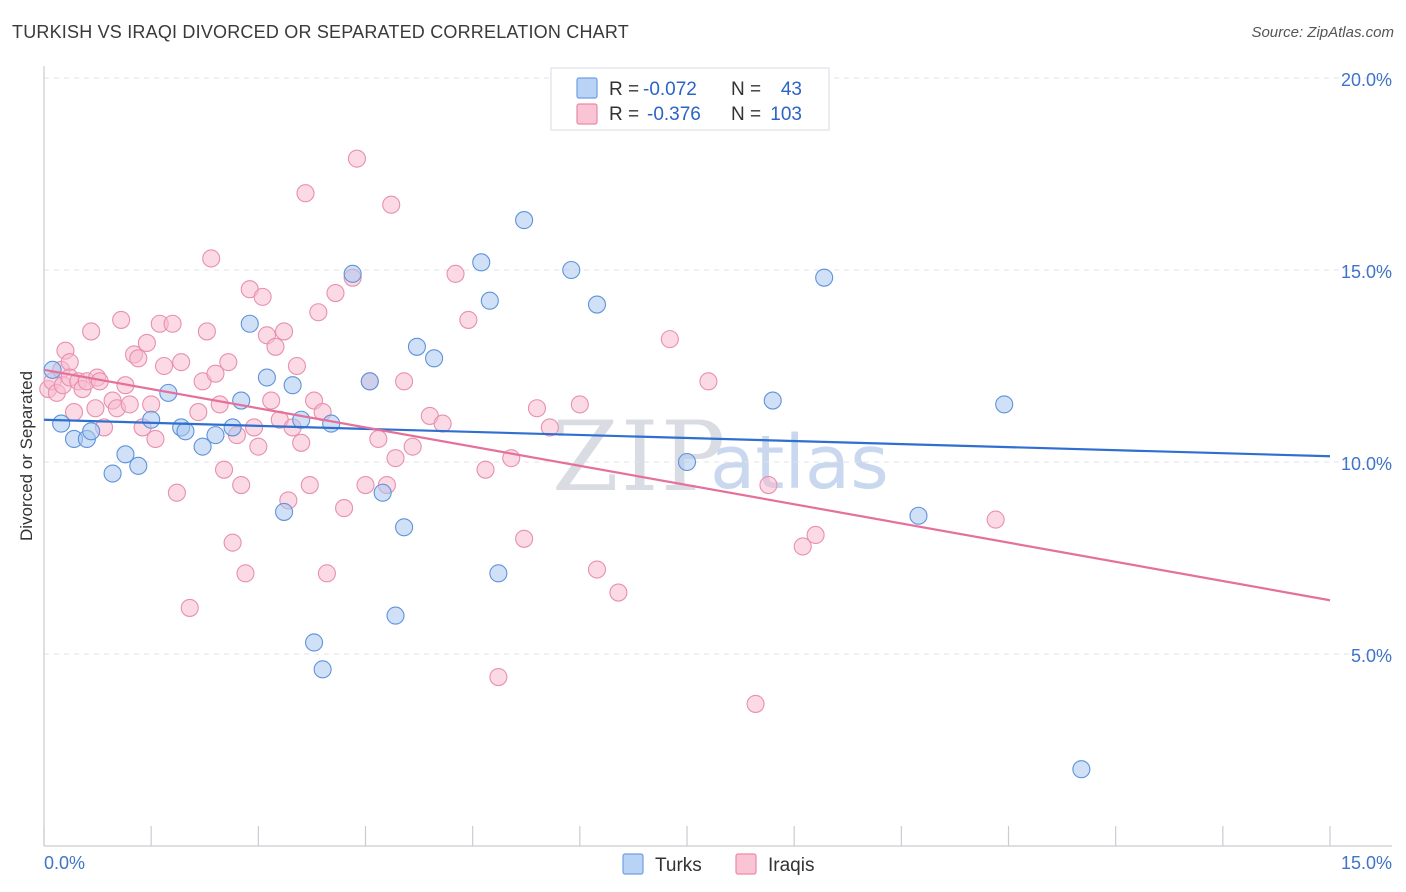 This screenshot has height=892, width=1406. Describe the element at coordinates (633, 864) in the screenshot. I see `bottom-legend-turks-swatch` at that location.